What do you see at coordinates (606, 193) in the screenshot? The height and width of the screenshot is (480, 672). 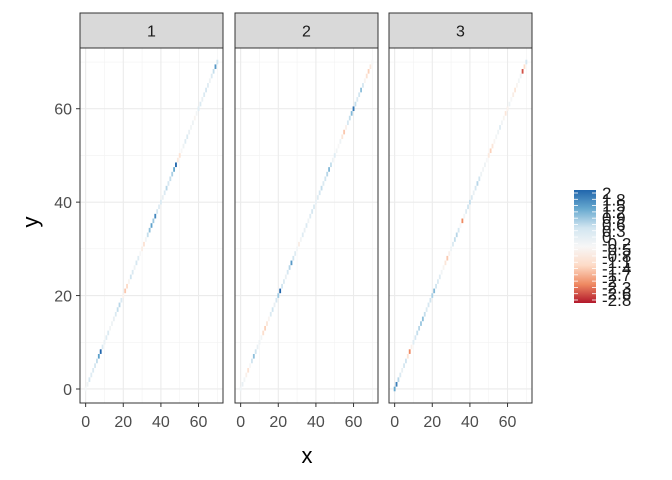 I see `colorbar-label: 2` at bounding box center [606, 193].